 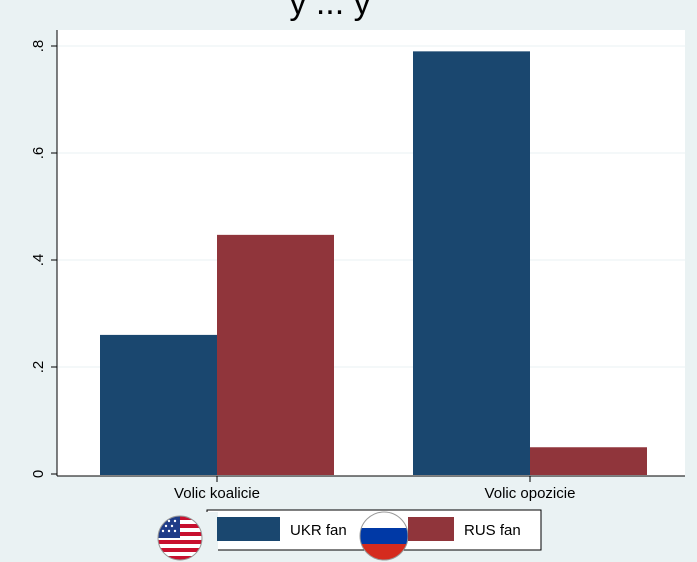 I want to click on bar-rus-koalicie, so click(x=275, y=355).